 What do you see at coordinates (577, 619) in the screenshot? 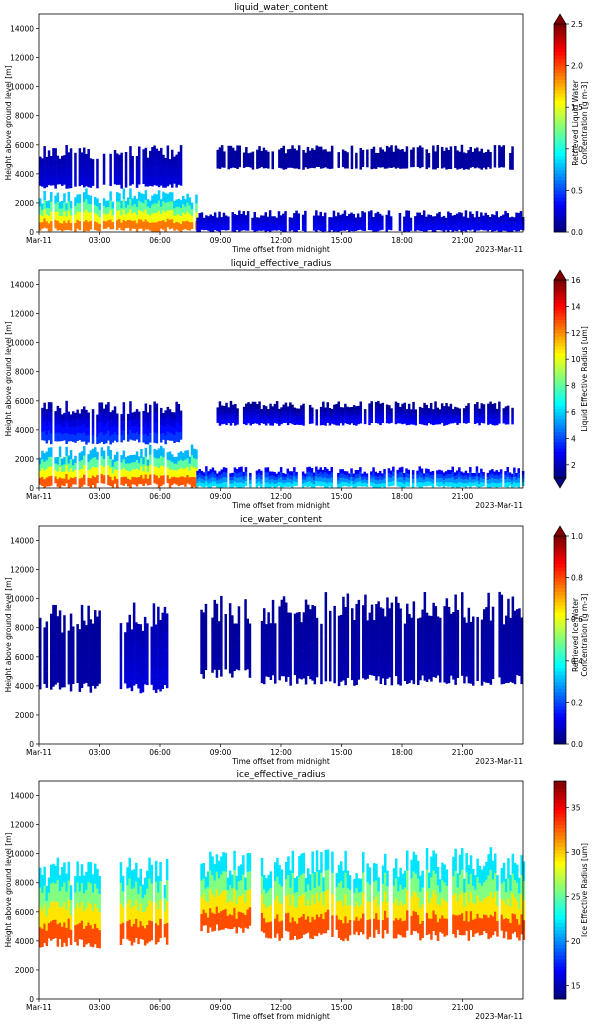
I see `colorbar-tick-label: 0.6` at bounding box center [577, 619].